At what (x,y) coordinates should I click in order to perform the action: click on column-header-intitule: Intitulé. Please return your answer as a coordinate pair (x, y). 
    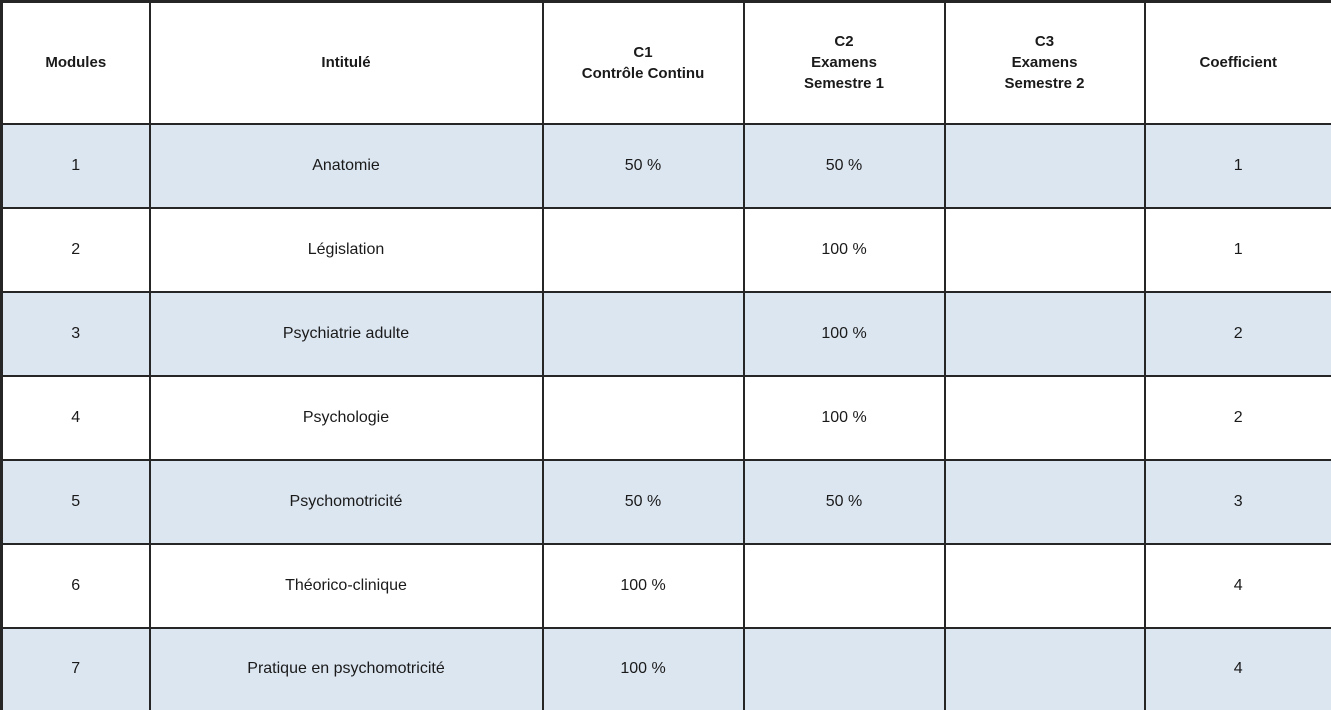
    Looking at the image, I should click on (346, 62).